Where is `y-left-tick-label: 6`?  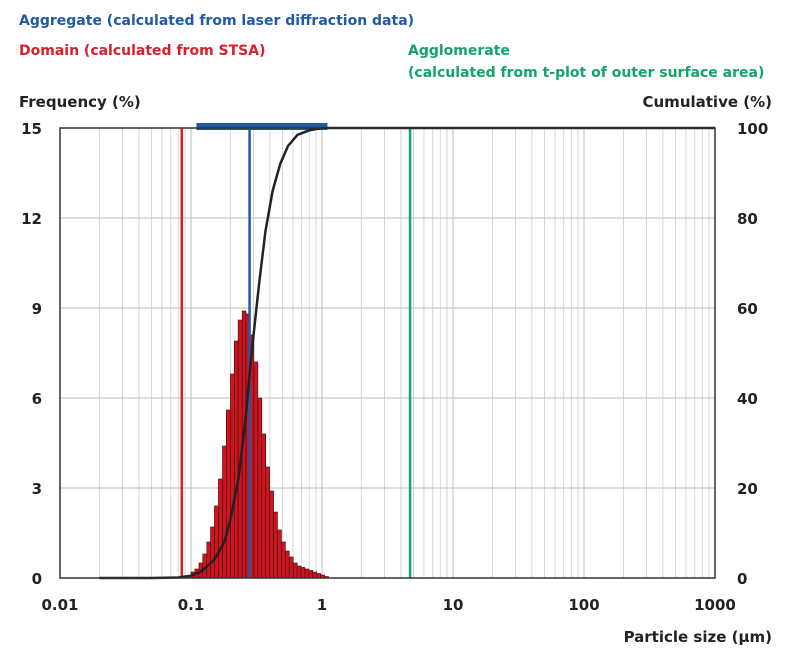
y-left-tick-label: 6 is located at coordinates (37, 399).